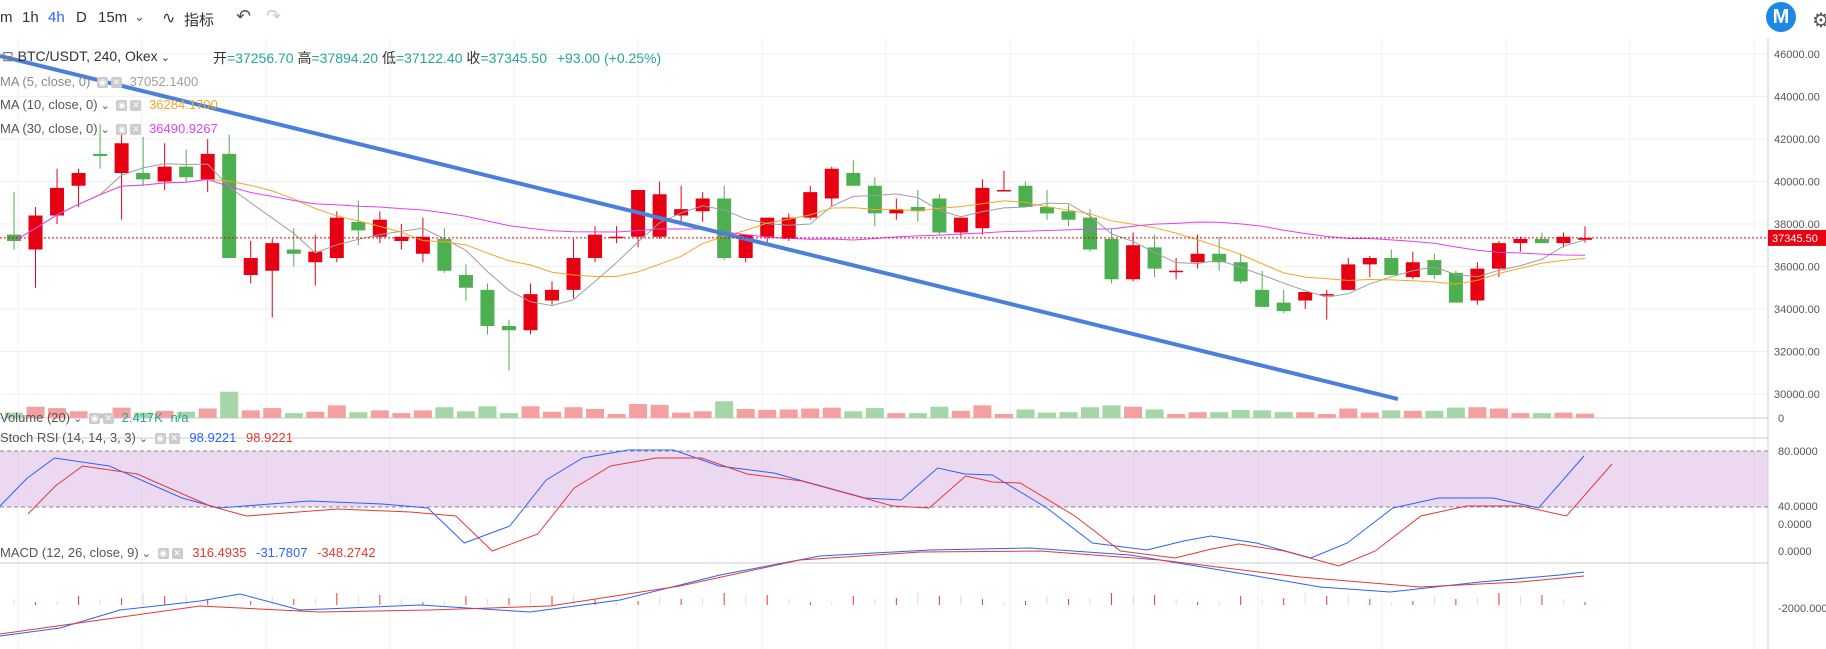 The image size is (1826, 649). Describe the element at coordinates (513, 58) in the screenshot. I see `close-value: =37345.50` at that location.